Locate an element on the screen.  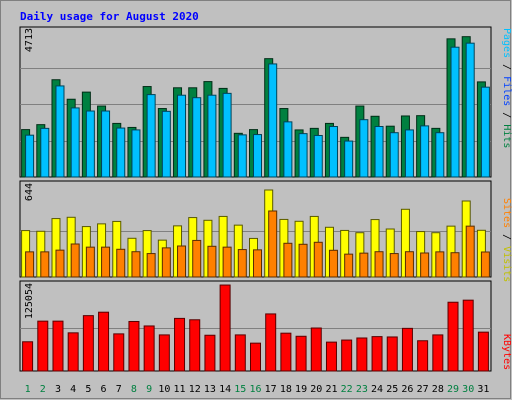
visits-ymax-label: 644 is located at coordinates (29, 192).